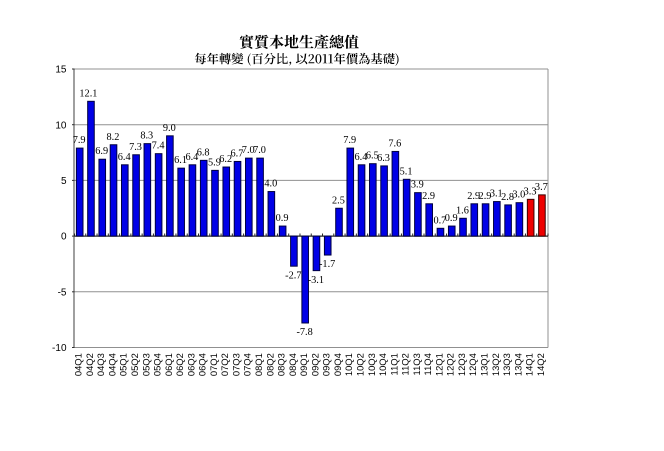 The height and width of the screenshot is (451, 664). I want to click on svg-text: 5.1, so click(406, 171).